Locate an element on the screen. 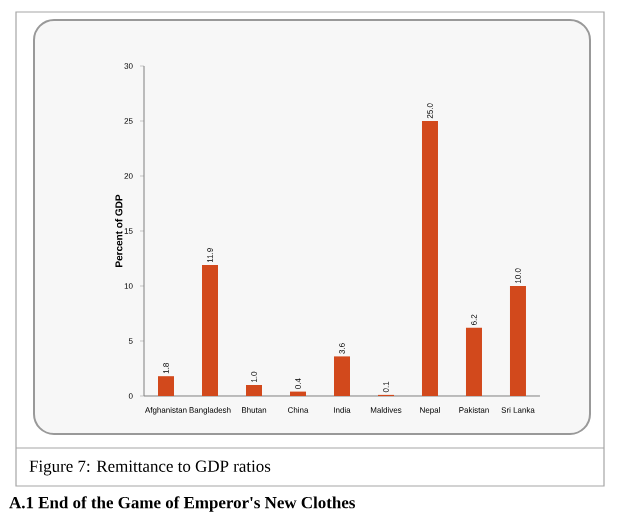 This screenshot has height=520, width=642. caption: Figure 7: Remittance to GDP ratios is located at coordinates (150, 468).